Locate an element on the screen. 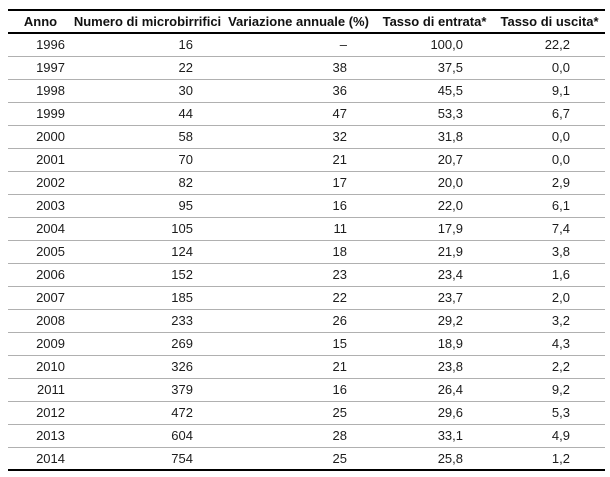 This screenshot has width=610, height=477. table-cell: 25,8 is located at coordinates (450, 458).